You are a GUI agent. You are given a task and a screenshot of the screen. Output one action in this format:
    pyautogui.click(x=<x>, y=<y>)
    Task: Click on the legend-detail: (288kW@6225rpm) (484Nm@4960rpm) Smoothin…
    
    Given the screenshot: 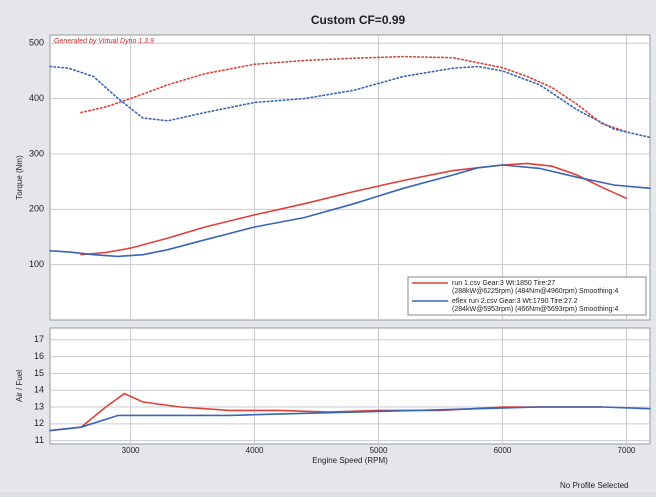 What is the action you would take?
    pyautogui.click(x=535, y=291)
    